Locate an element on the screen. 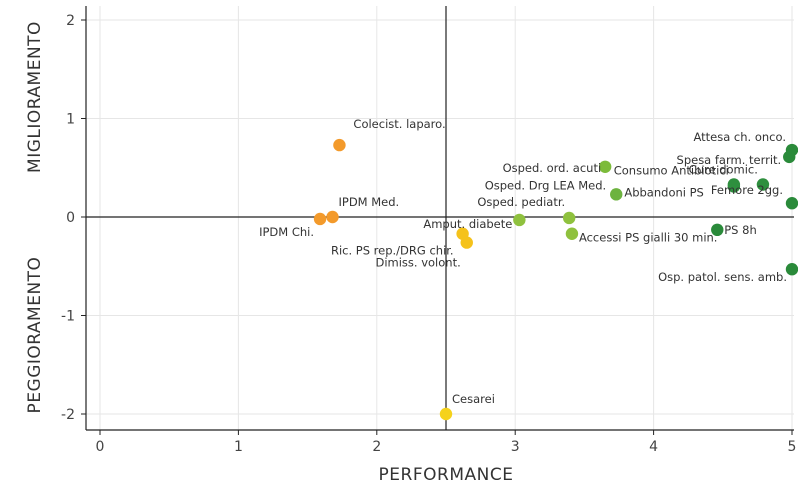 Image resolution: width=798 pixels, height=485 pixels. point-label: Spesa farm. territ. is located at coordinates (729, 160).